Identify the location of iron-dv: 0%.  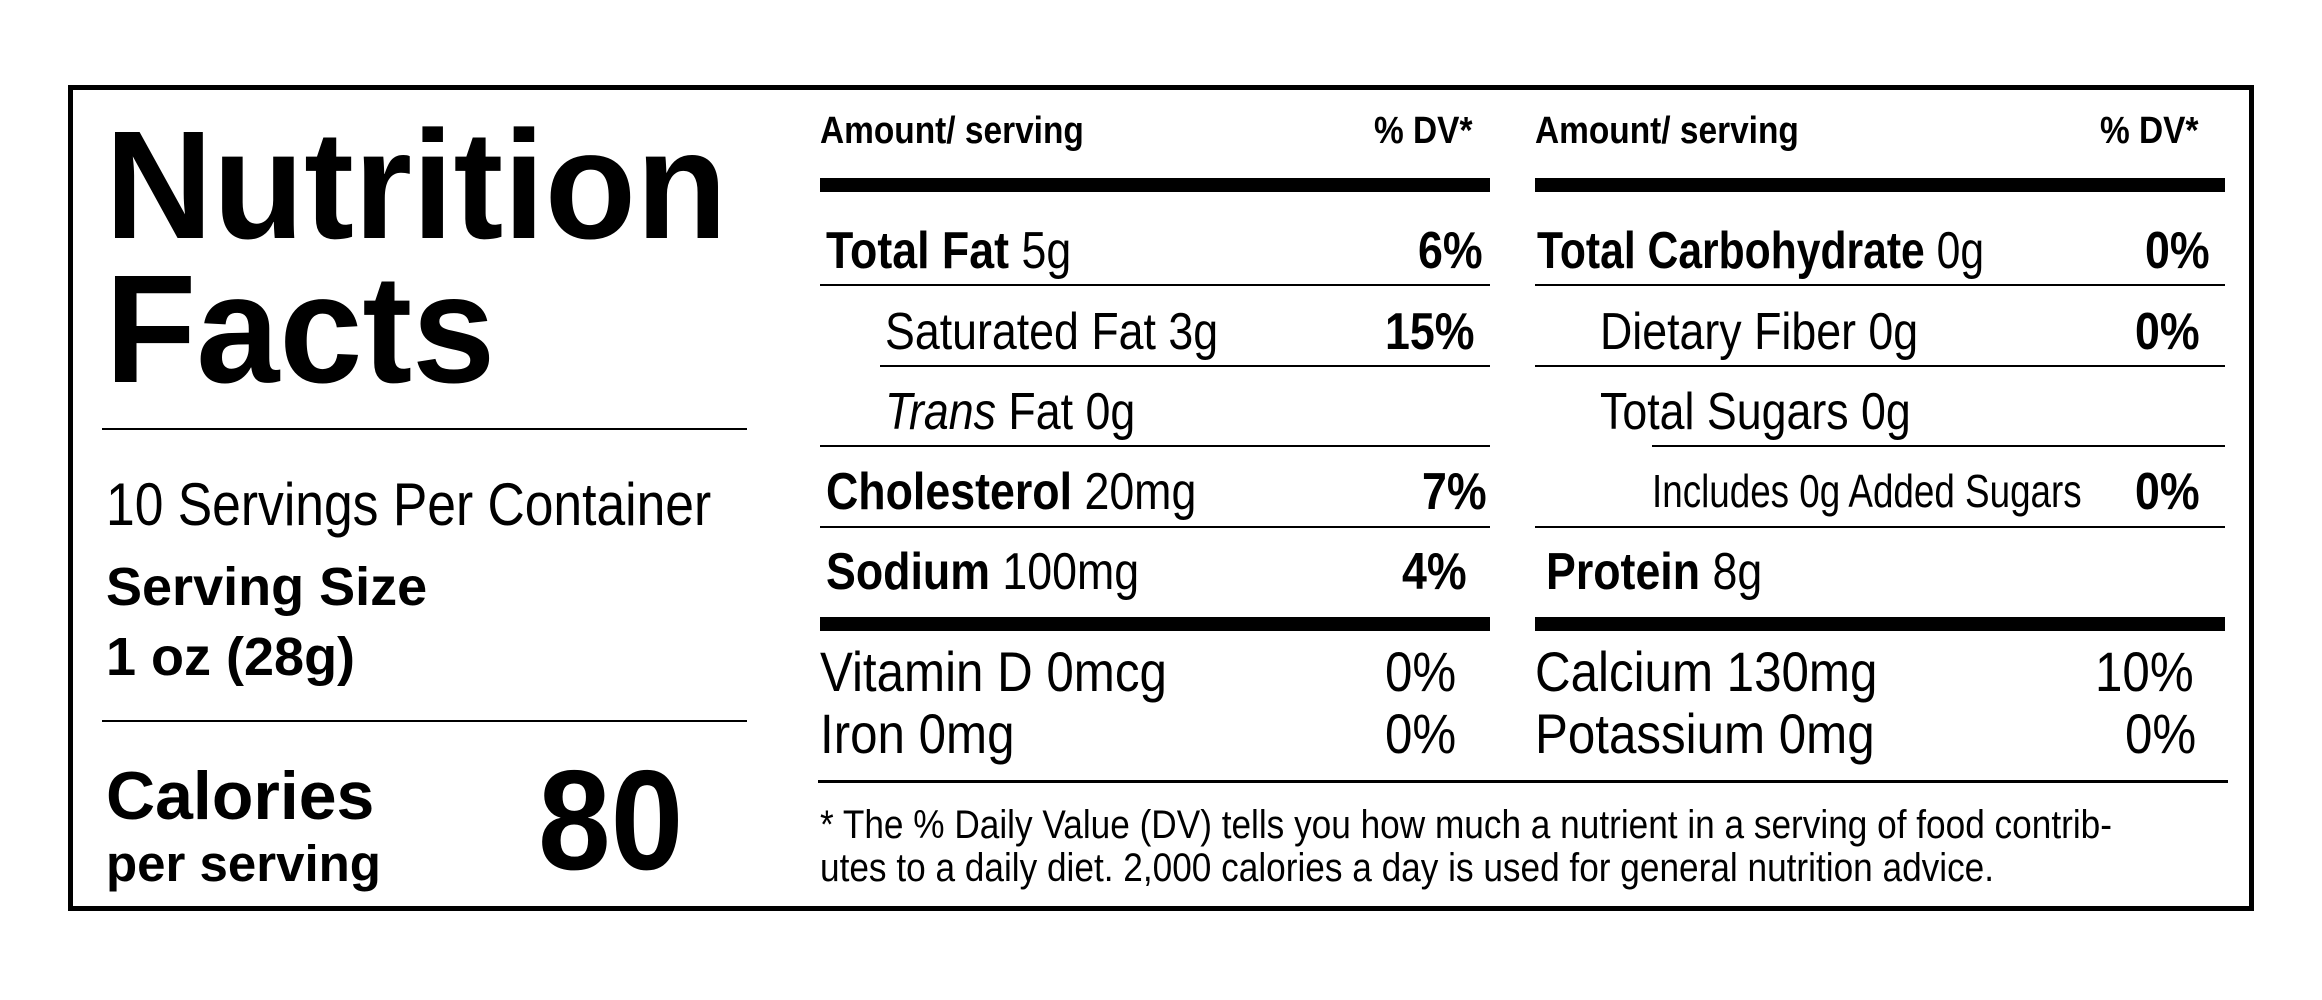
(1421, 733).